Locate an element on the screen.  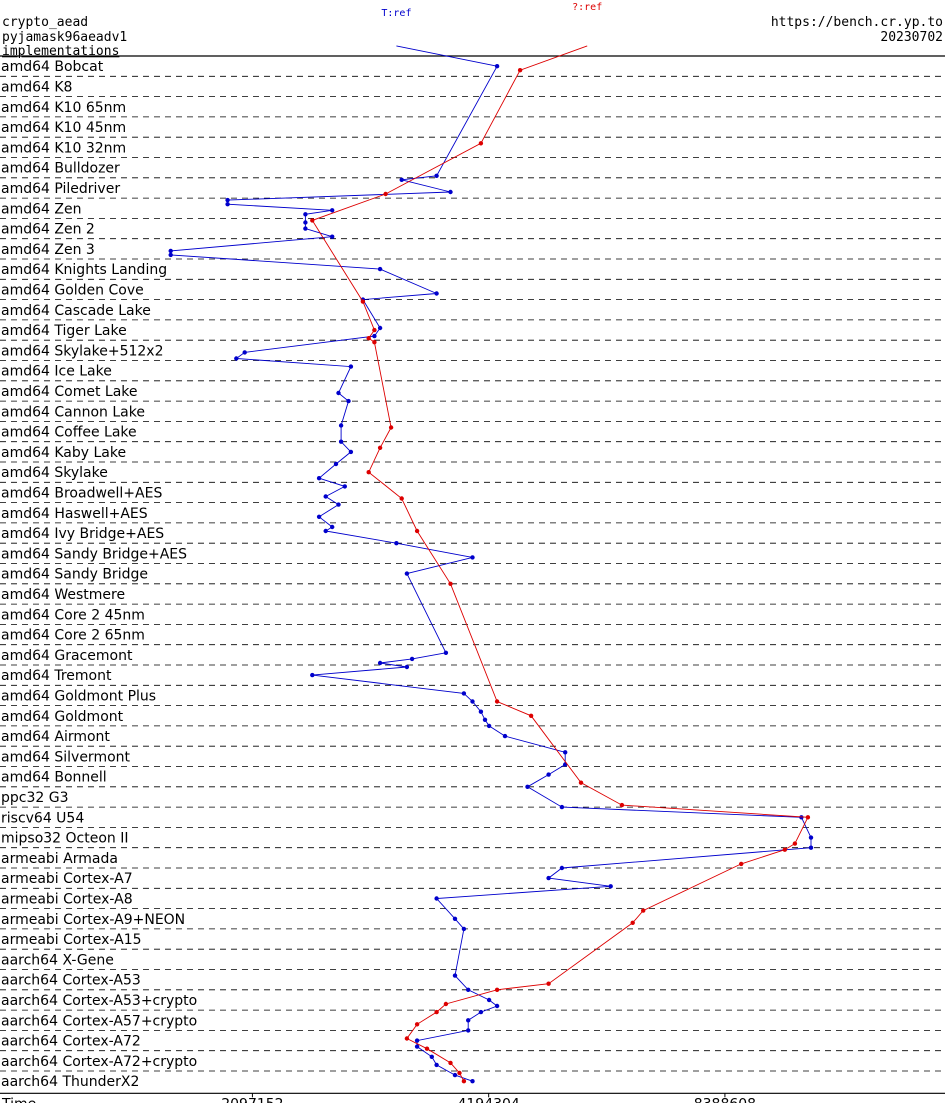
category-label: armeabi Armada is located at coordinates (59, 859).